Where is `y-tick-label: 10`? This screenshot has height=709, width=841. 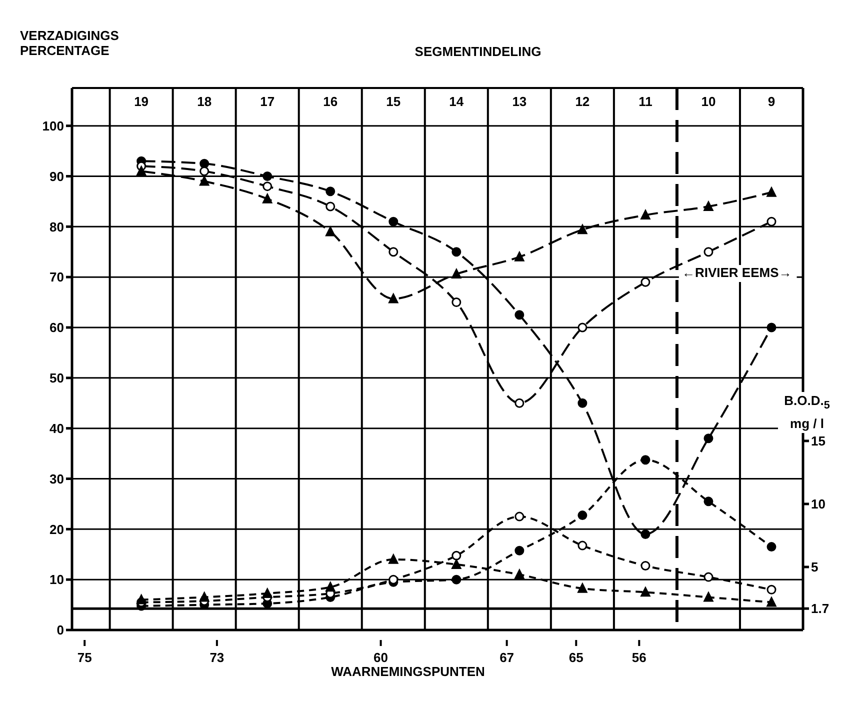
y-tick-label: 10 is located at coordinates (57, 580).